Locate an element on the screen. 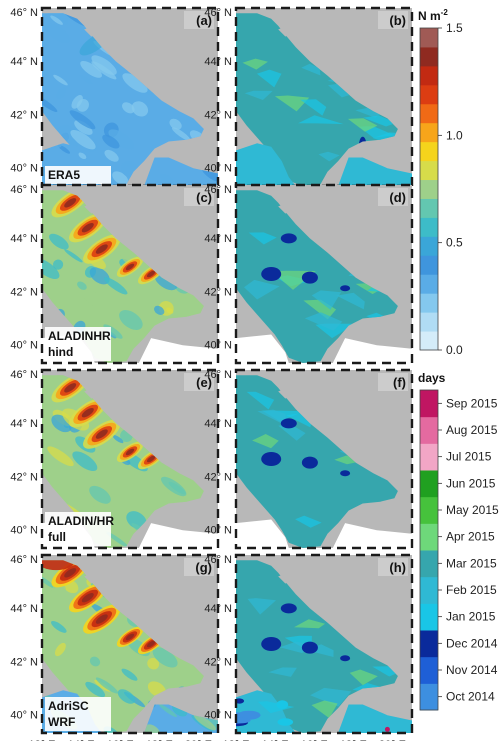 The width and height of the screenshot is (500, 741). sea-field-south is located at coordinates (266, 164).